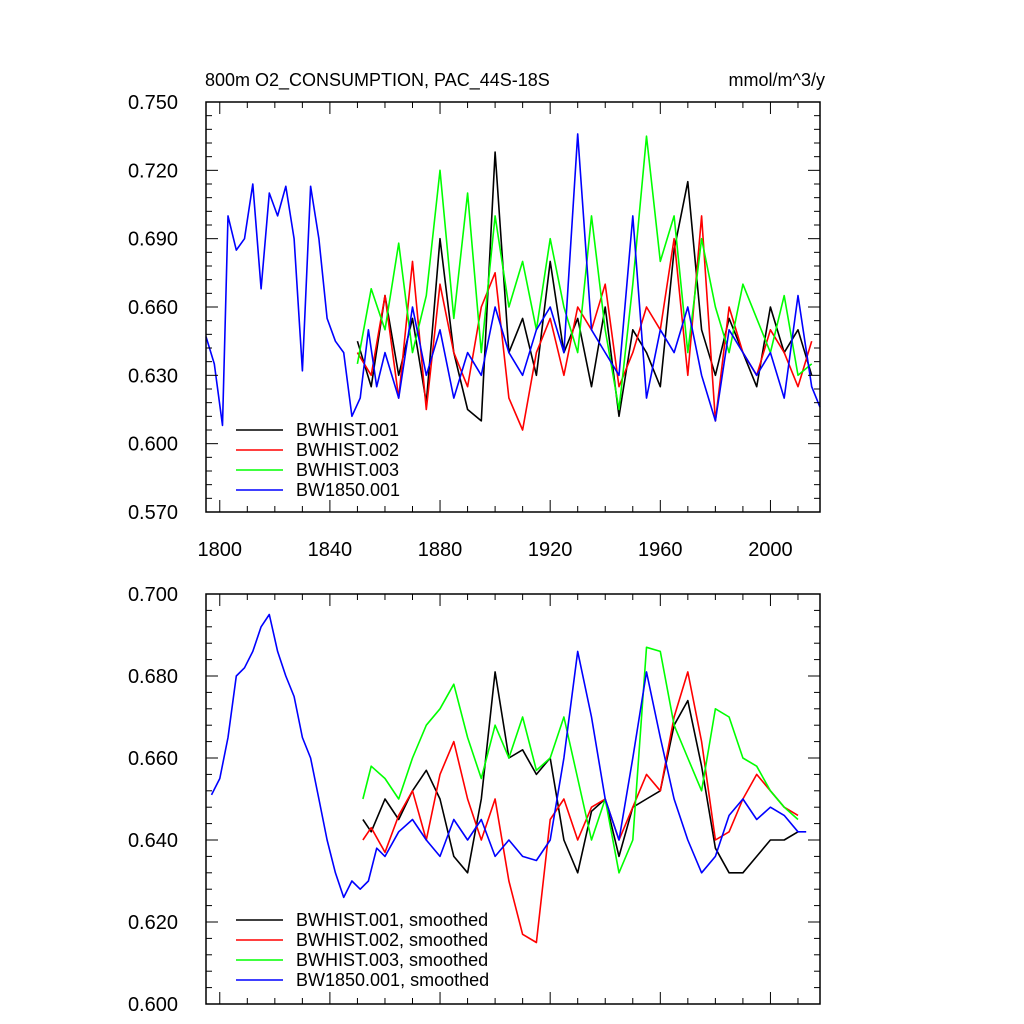 Image resolution: width=1024 pixels, height=1024 pixels. Describe the element at coordinates (348, 490) in the screenshot. I see `legend-label: BW1850.001` at that location.